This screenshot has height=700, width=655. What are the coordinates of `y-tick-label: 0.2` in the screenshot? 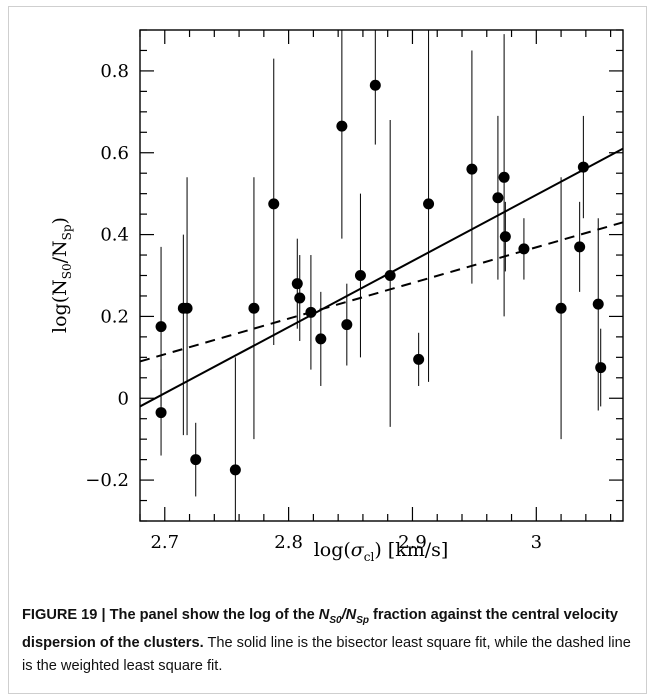 It's located at (114, 316).